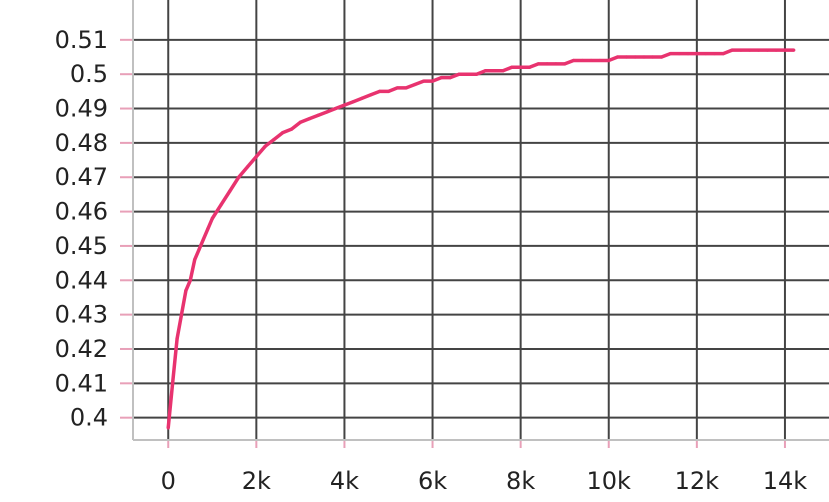 This screenshot has width=829, height=502. What do you see at coordinates (484, 481) in the screenshot?
I see `x-tick-labels: 0 2k 4k 6k 8k 10k 12k 14k` at bounding box center [484, 481].